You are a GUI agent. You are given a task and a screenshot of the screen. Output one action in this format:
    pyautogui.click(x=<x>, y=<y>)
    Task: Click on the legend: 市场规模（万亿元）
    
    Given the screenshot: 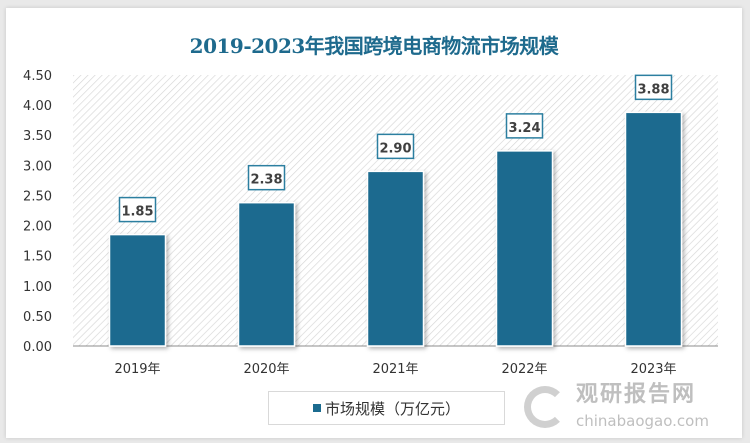 What is the action you would take?
    pyautogui.click(x=386, y=408)
    